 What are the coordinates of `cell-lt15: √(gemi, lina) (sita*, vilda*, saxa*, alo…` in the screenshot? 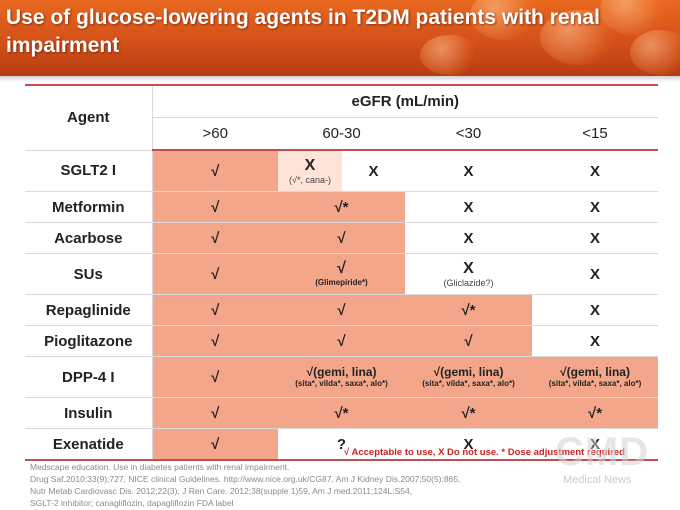 It's located at (595, 377).